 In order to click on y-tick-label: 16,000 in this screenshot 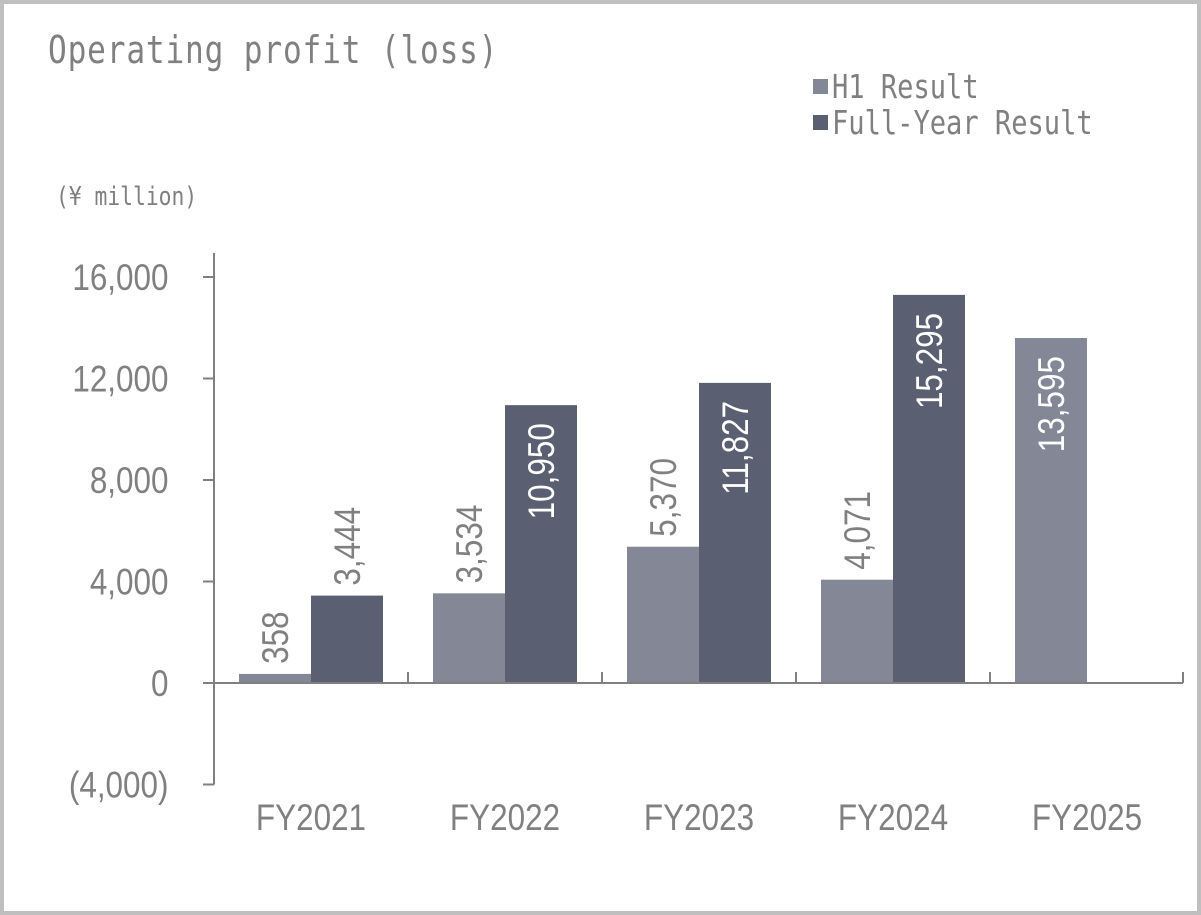, I will do `click(120, 278)`.